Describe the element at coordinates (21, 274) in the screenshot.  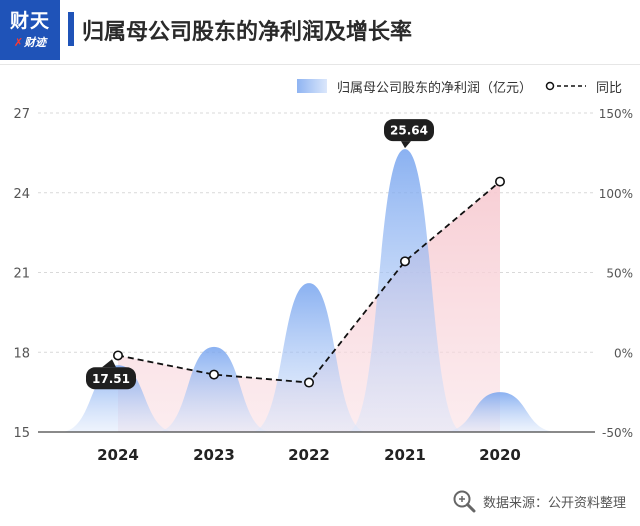
I see `left-tick-label: 21` at that location.